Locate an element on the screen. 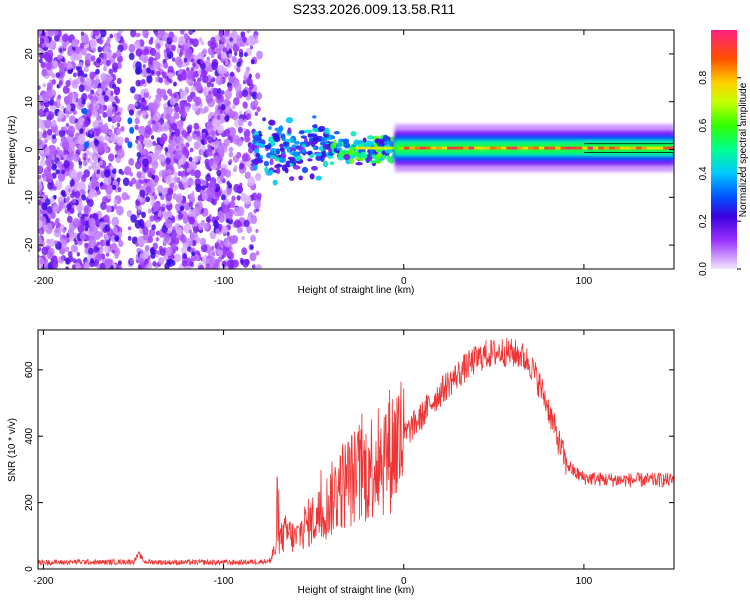 The image size is (750, 600). snr-x-tick-label: 0 is located at coordinates (404, 581).